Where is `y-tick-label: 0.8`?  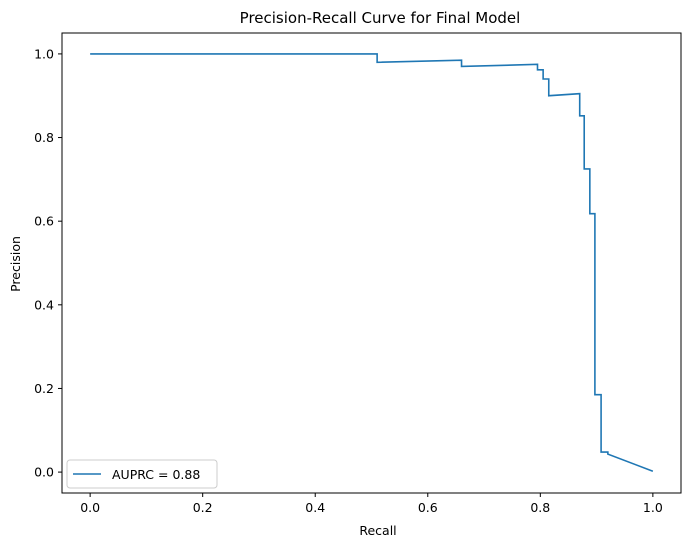 y-tick-label: 0.8 is located at coordinates (44, 137).